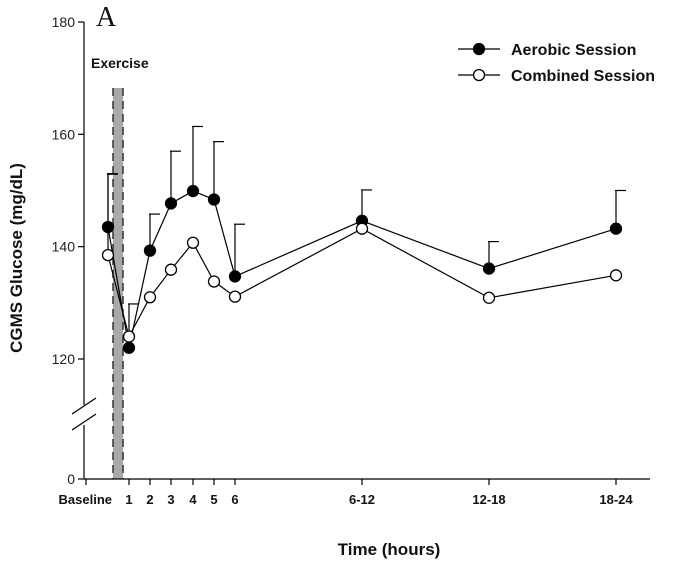  I want to click on x-tick-label: 1, so click(128, 499).